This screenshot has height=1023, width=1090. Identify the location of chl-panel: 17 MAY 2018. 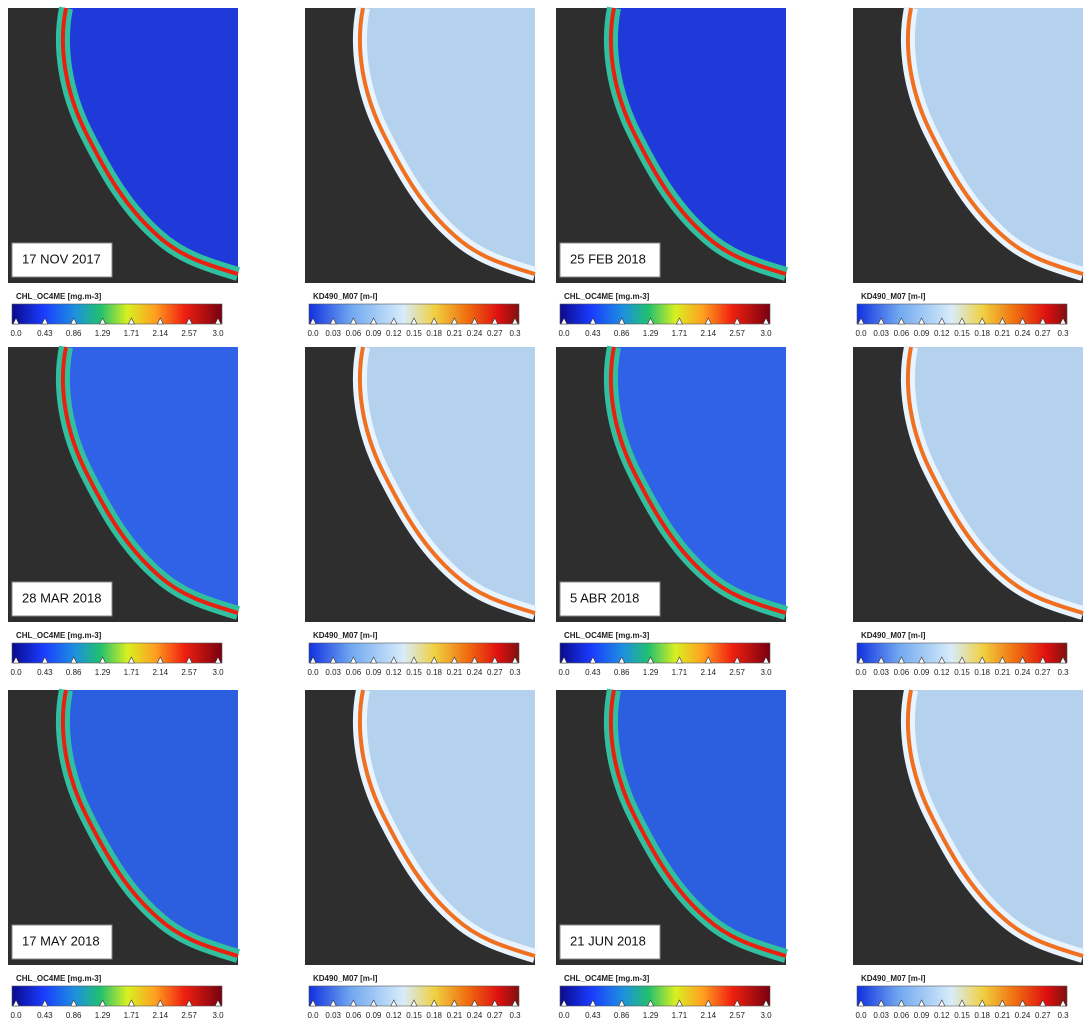
(124, 826).